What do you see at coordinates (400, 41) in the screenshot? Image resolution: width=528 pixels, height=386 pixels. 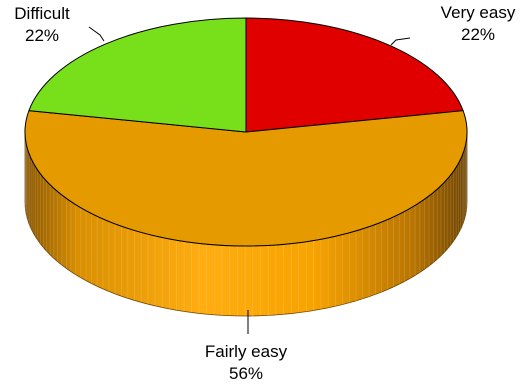 I see `leader-line-very-easy` at bounding box center [400, 41].